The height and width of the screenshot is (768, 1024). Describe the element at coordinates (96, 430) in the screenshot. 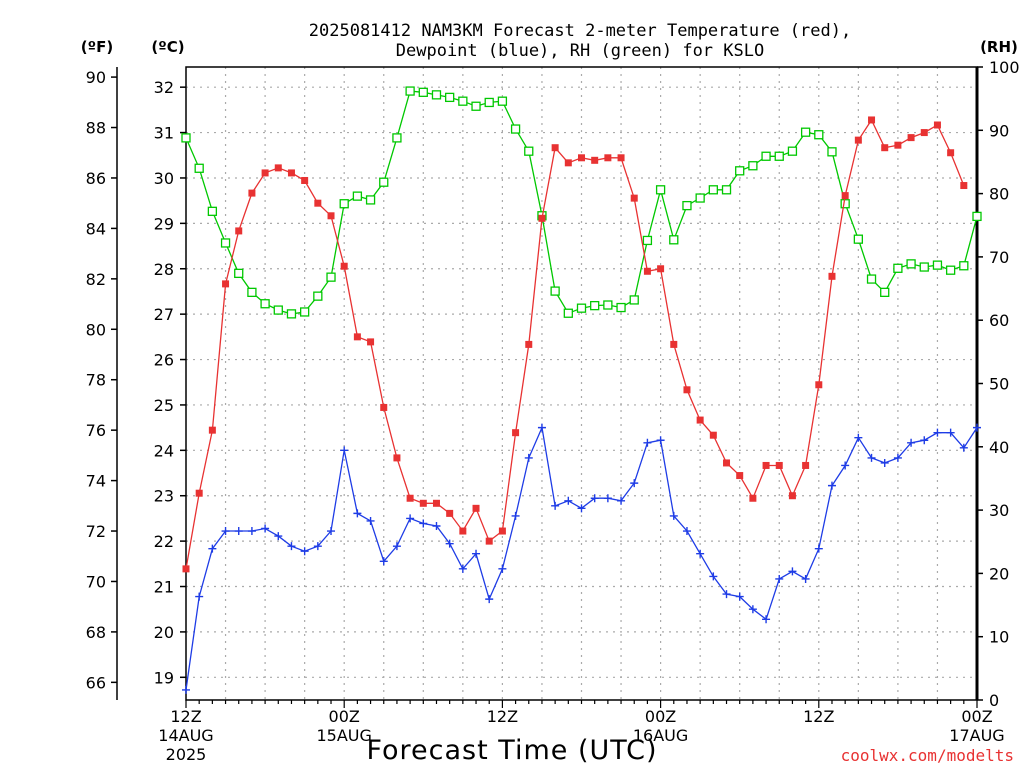

I see `fahrenheit-tick-label: 76` at that location.